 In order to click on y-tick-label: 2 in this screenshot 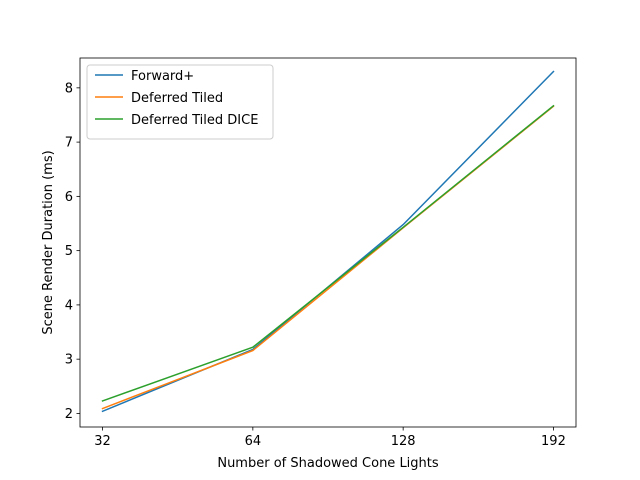, I will do `click(69, 414)`.